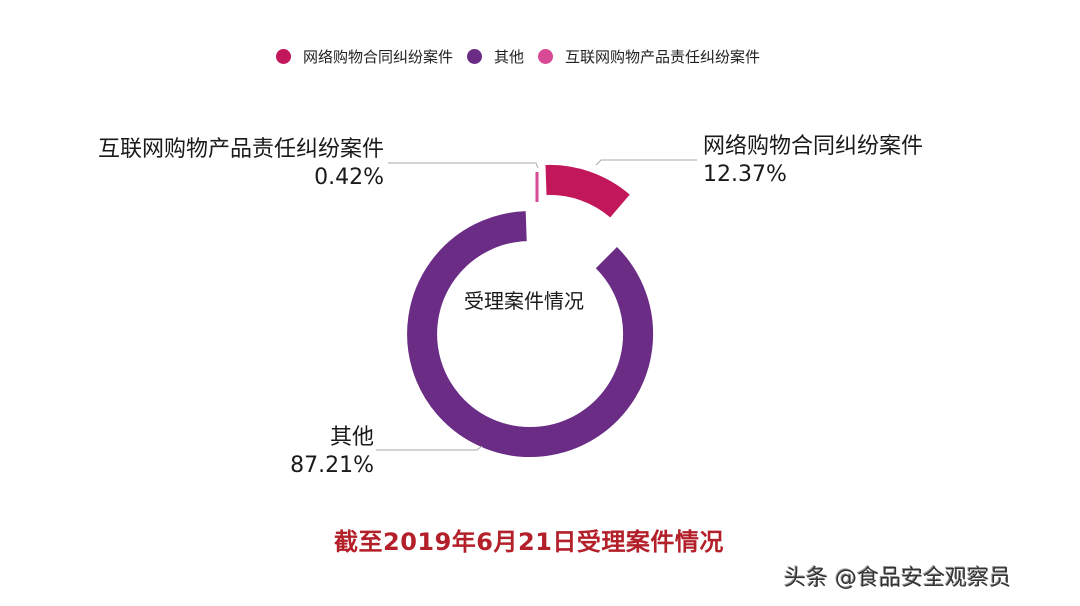  I want to click on label-contract: 网络购物合同纠纷案件 12.37%, so click(813, 161).